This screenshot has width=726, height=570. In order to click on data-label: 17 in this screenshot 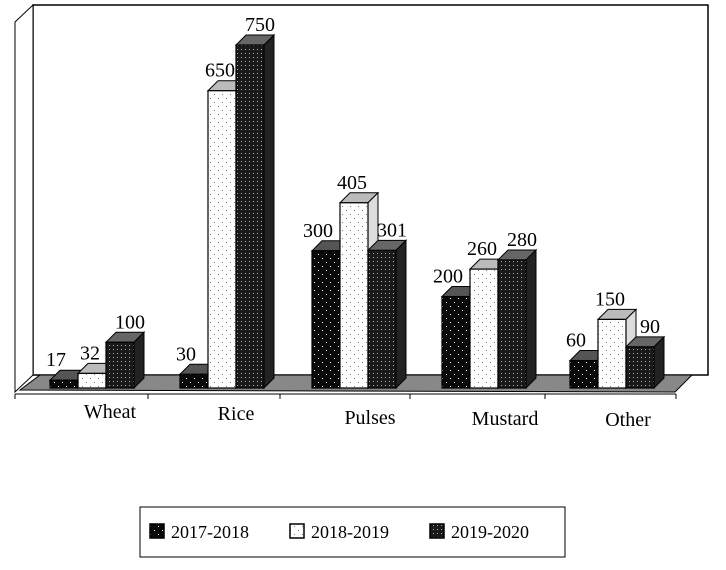, I will do `click(56, 360)`.